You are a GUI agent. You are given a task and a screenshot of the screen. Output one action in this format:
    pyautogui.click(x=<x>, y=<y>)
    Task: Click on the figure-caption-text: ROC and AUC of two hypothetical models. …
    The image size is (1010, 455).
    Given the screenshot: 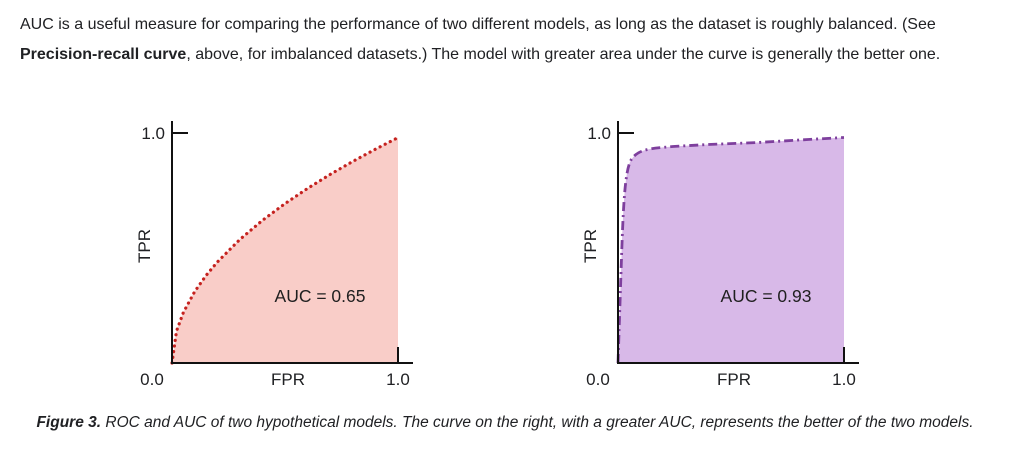 What is the action you would take?
    pyautogui.click(x=537, y=422)
    